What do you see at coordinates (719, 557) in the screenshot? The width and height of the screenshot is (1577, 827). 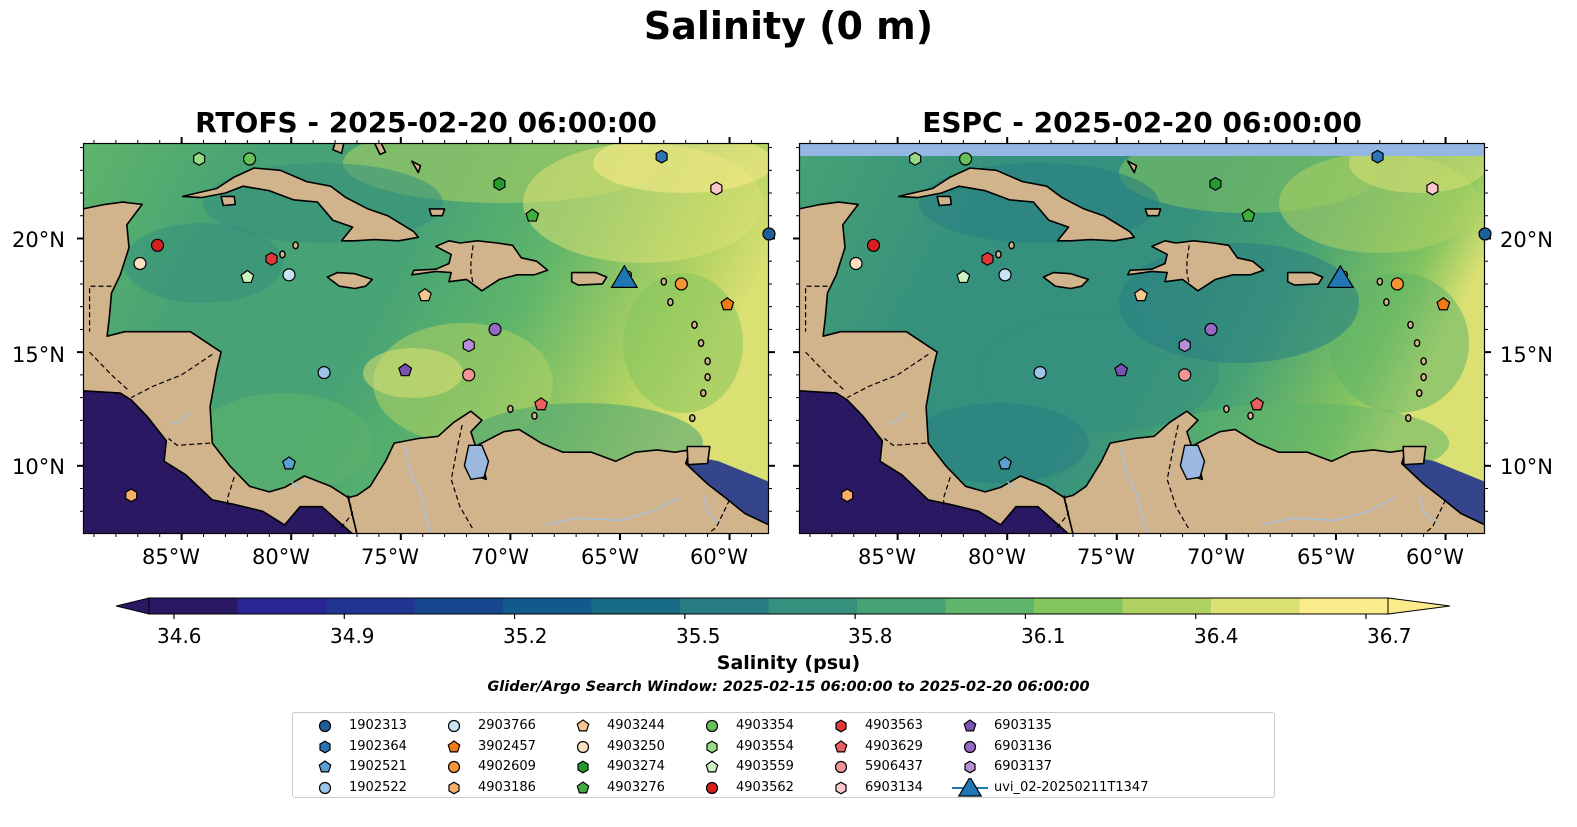 I see `lon-label-60w-rtofs: 60°W` at bounding box center [719, 557].